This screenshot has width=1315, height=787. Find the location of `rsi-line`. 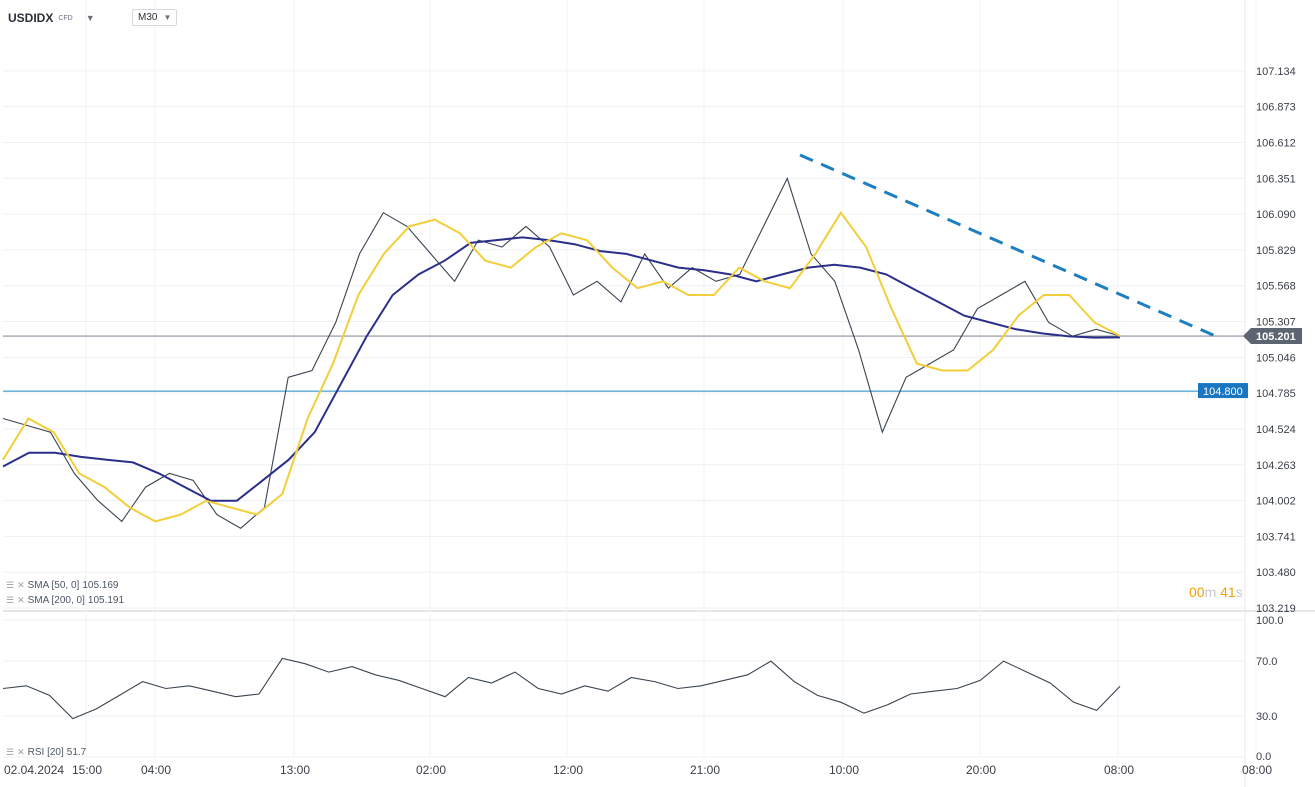

rsi-line is located at coordinates (561, 688).